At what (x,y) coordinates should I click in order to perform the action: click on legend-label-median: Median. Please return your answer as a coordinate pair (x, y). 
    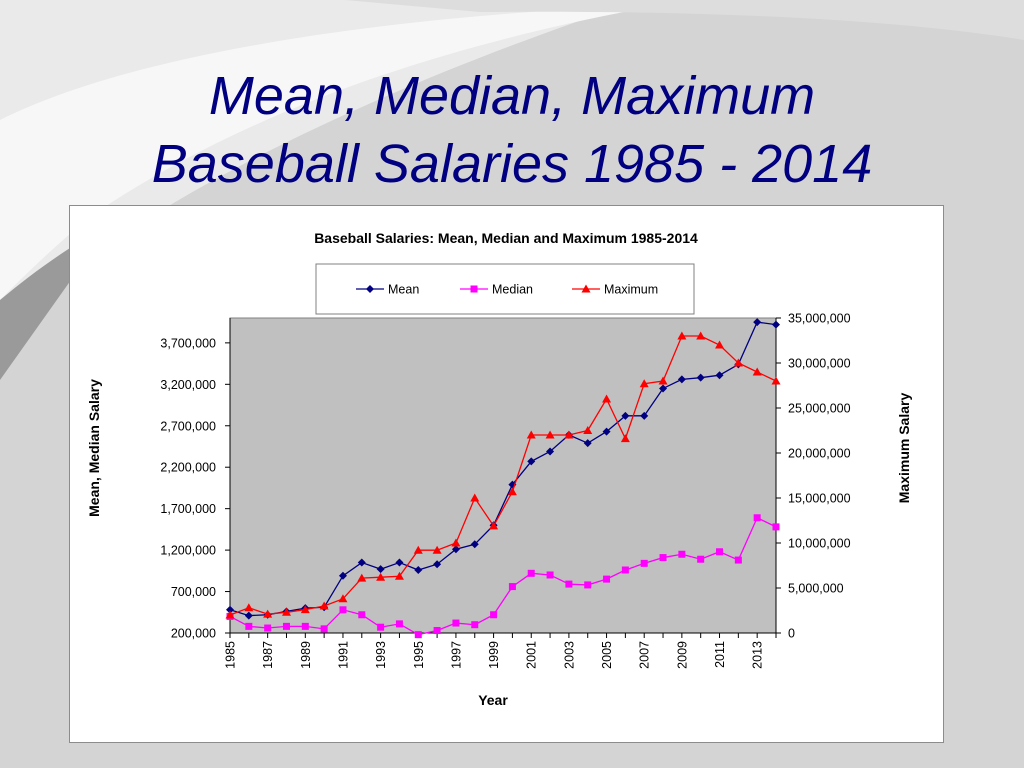
    Looking at the image, I should click on (512, 290).